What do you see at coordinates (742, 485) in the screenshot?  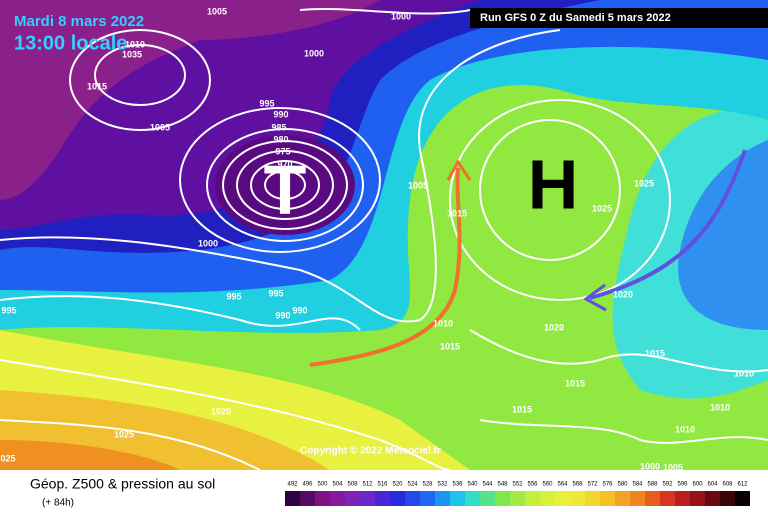 I see `scale-label: 612` at bounding box center [742, 485].